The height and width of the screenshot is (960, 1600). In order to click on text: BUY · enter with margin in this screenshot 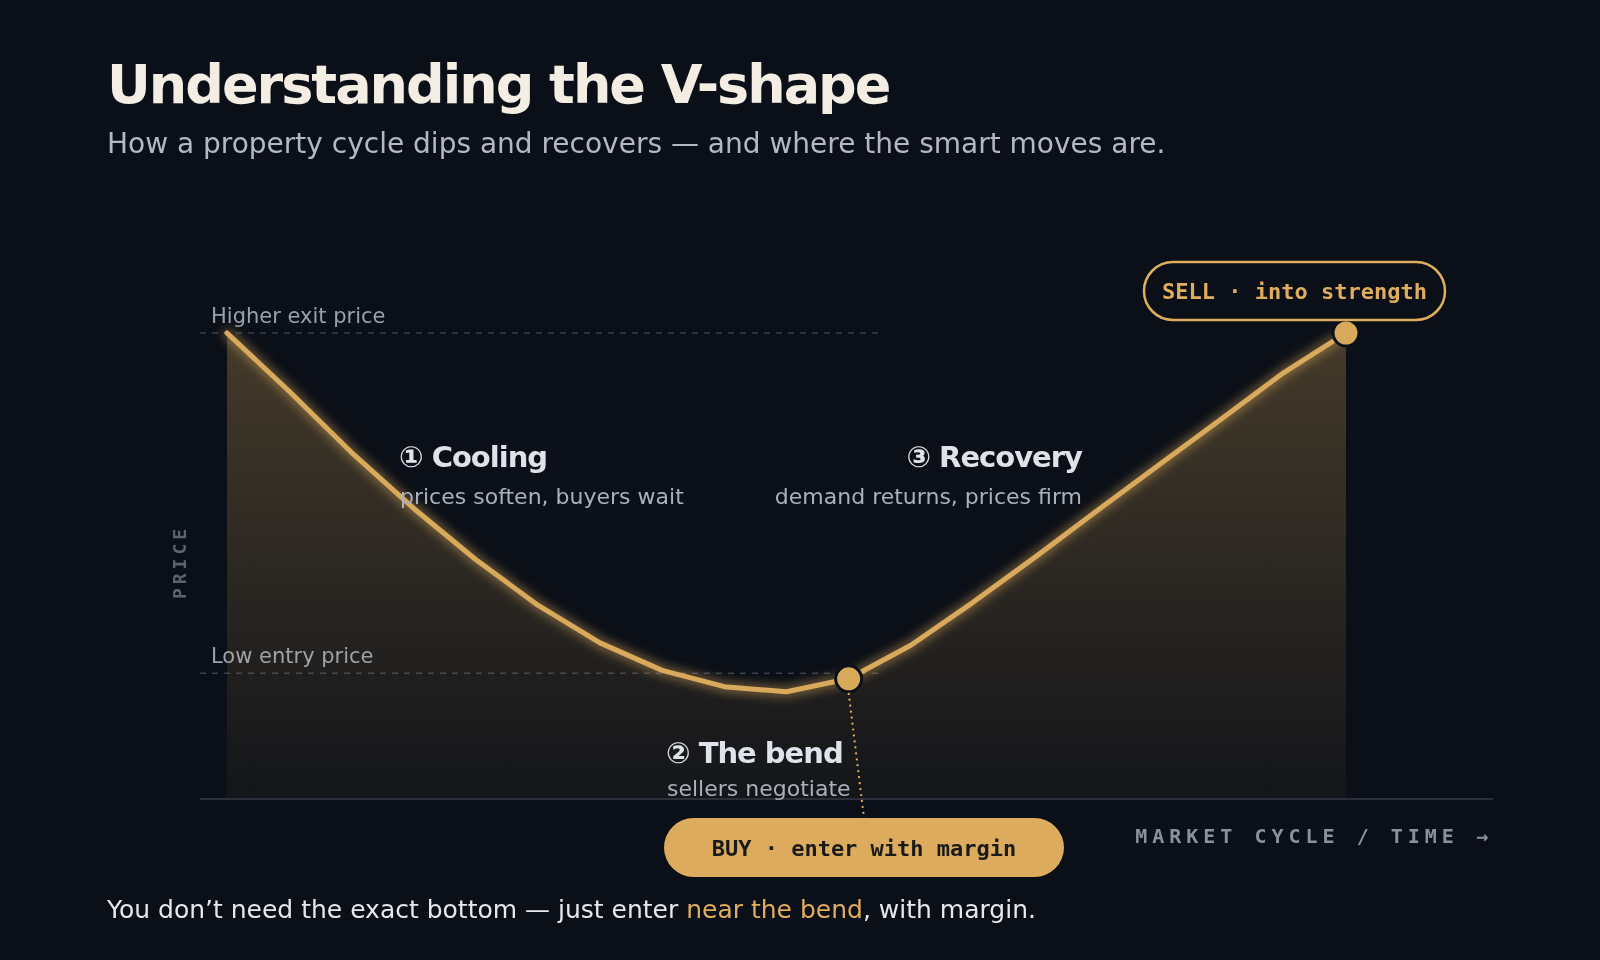, I will do `click(864, 848)`.